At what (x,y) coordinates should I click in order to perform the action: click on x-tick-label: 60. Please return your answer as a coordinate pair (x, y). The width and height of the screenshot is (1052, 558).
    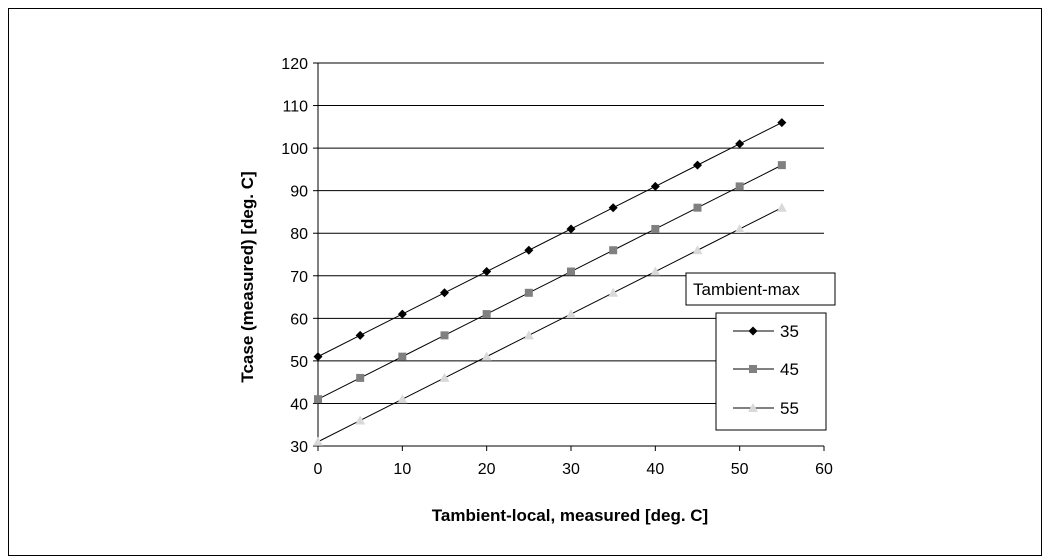
    Looking at the image, I should click on (824, 469).